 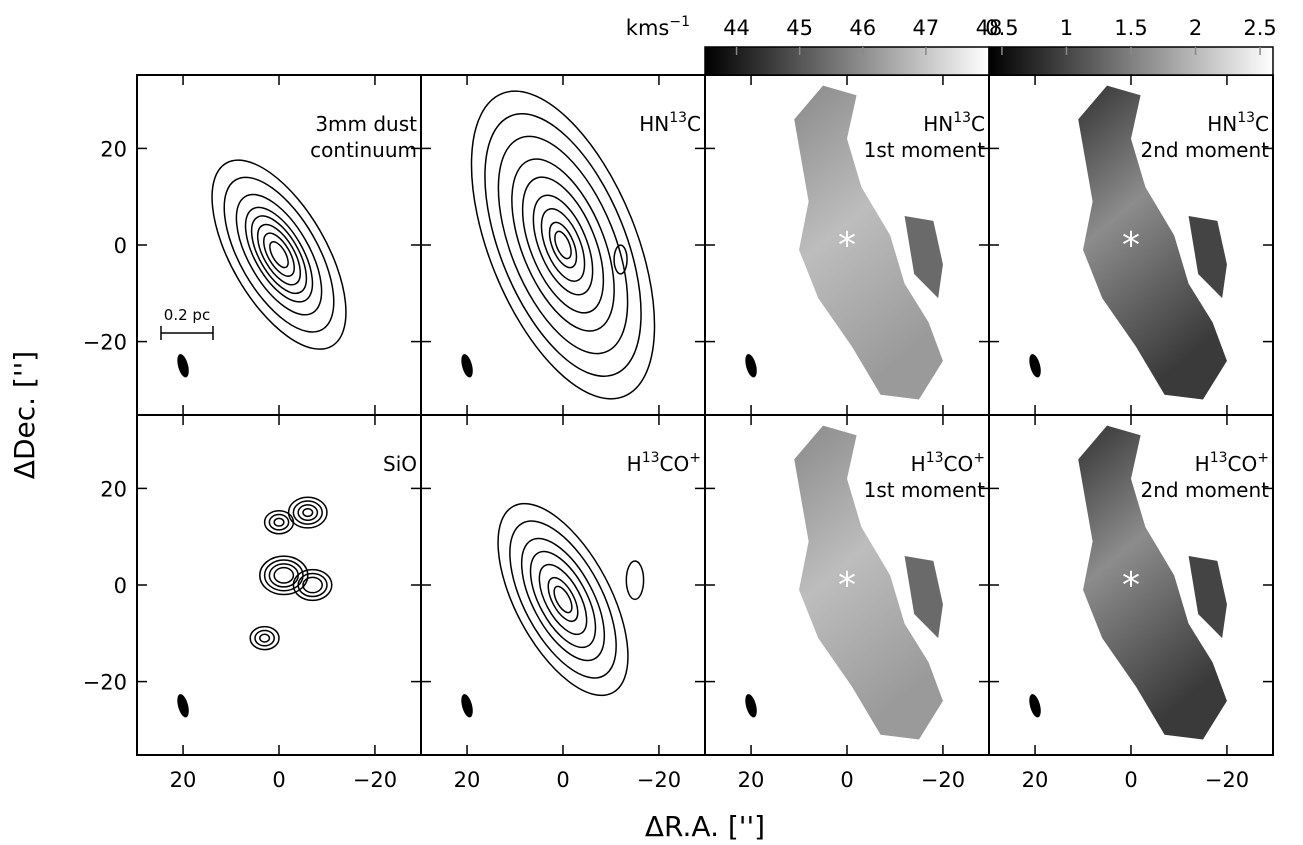 What do you see at coordinates (1130, 28) in the screenshot?
I see `colorbar-tick-label: 1.5` at bounding box center [1130, 28].